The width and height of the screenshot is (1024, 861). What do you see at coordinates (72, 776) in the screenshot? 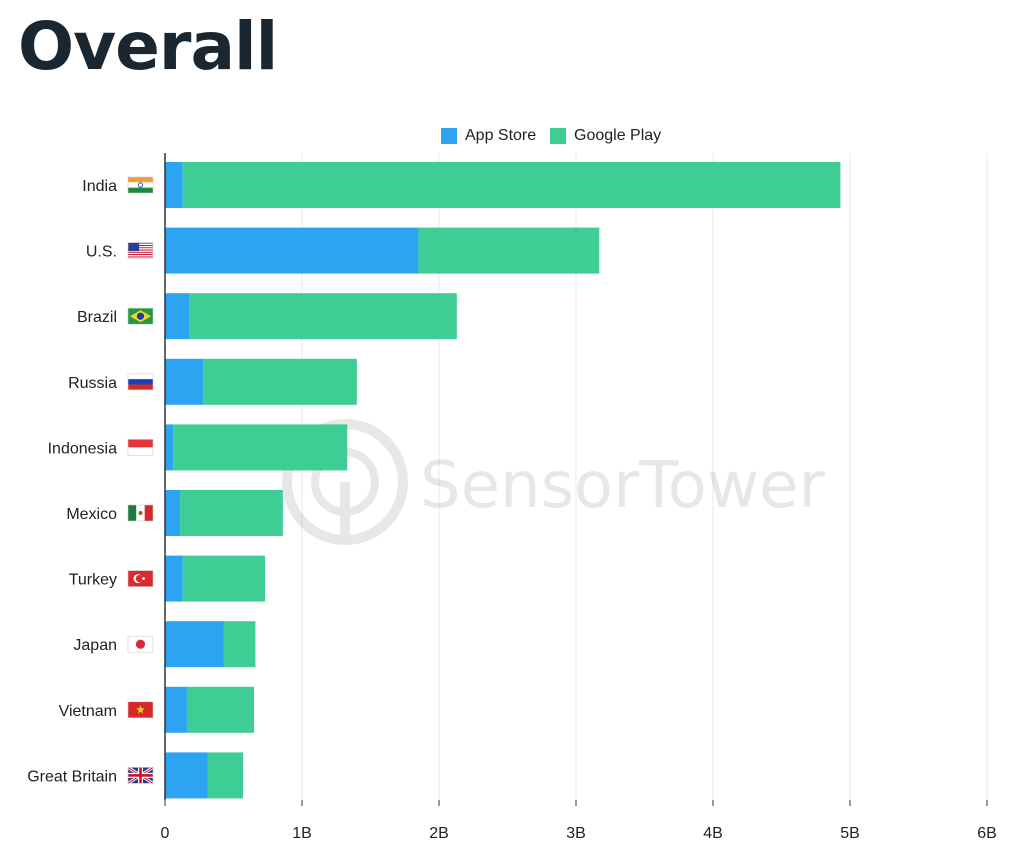
I see `category-label-great-britain: Great Britain` at bounding box center [72, 776].